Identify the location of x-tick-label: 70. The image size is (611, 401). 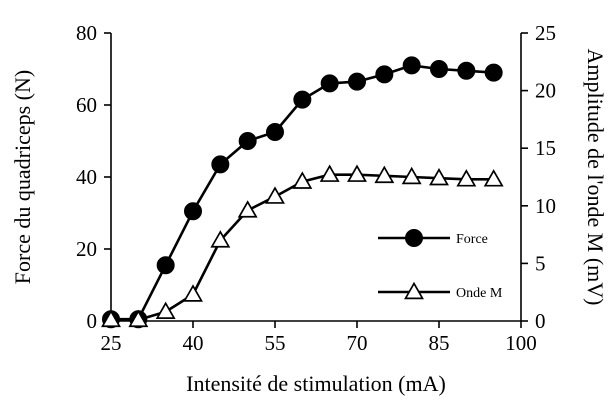
(357, 343).